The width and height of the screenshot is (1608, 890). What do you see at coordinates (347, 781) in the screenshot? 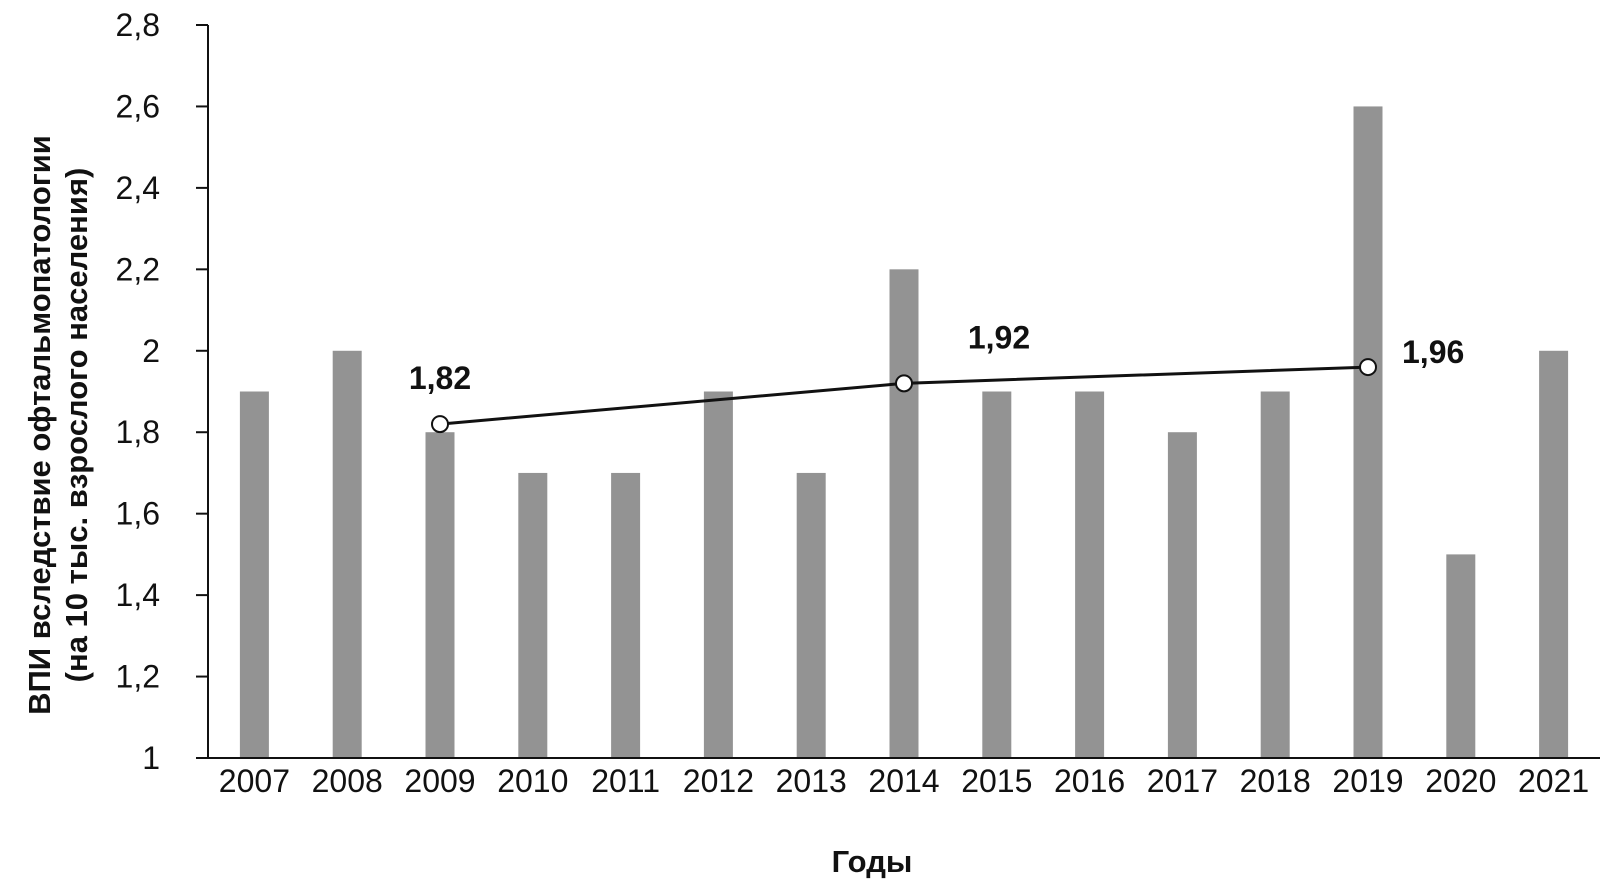
I see `x-tick-label: 2008` at bounding box center [347, 781].